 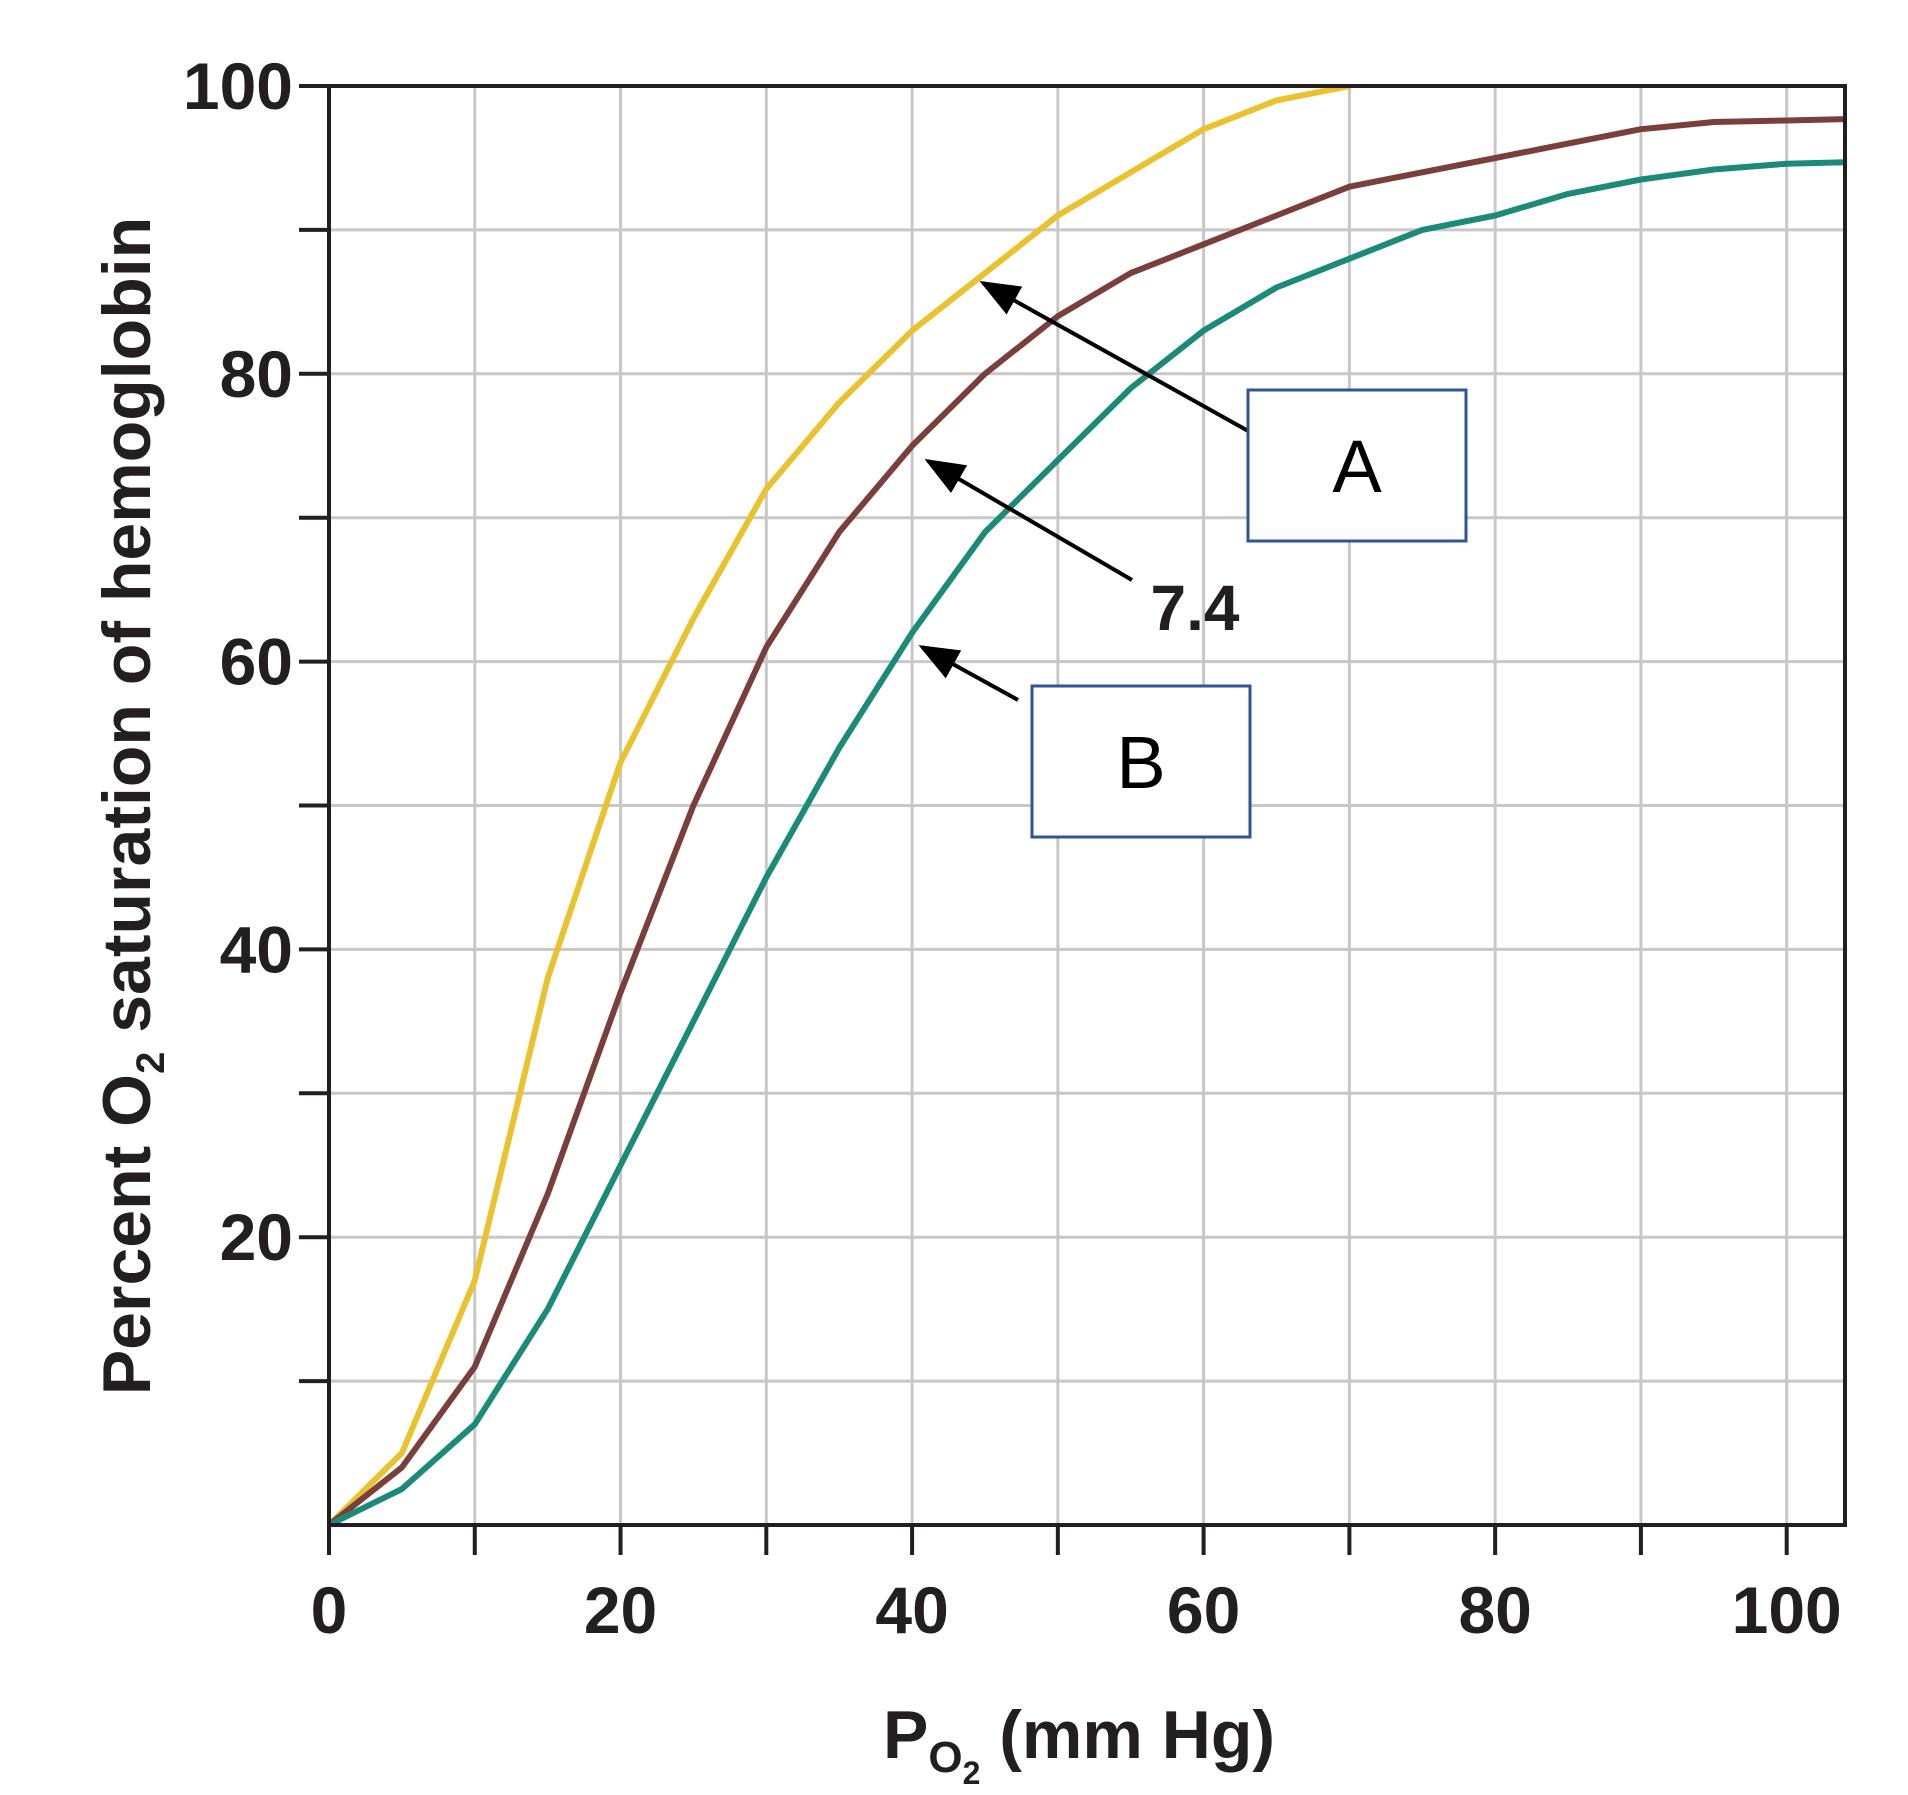 What do you see at coordinates (620, 1610) in the screenshot?
I see `x-tick-label: 20` at bounding box center [620, 1610].